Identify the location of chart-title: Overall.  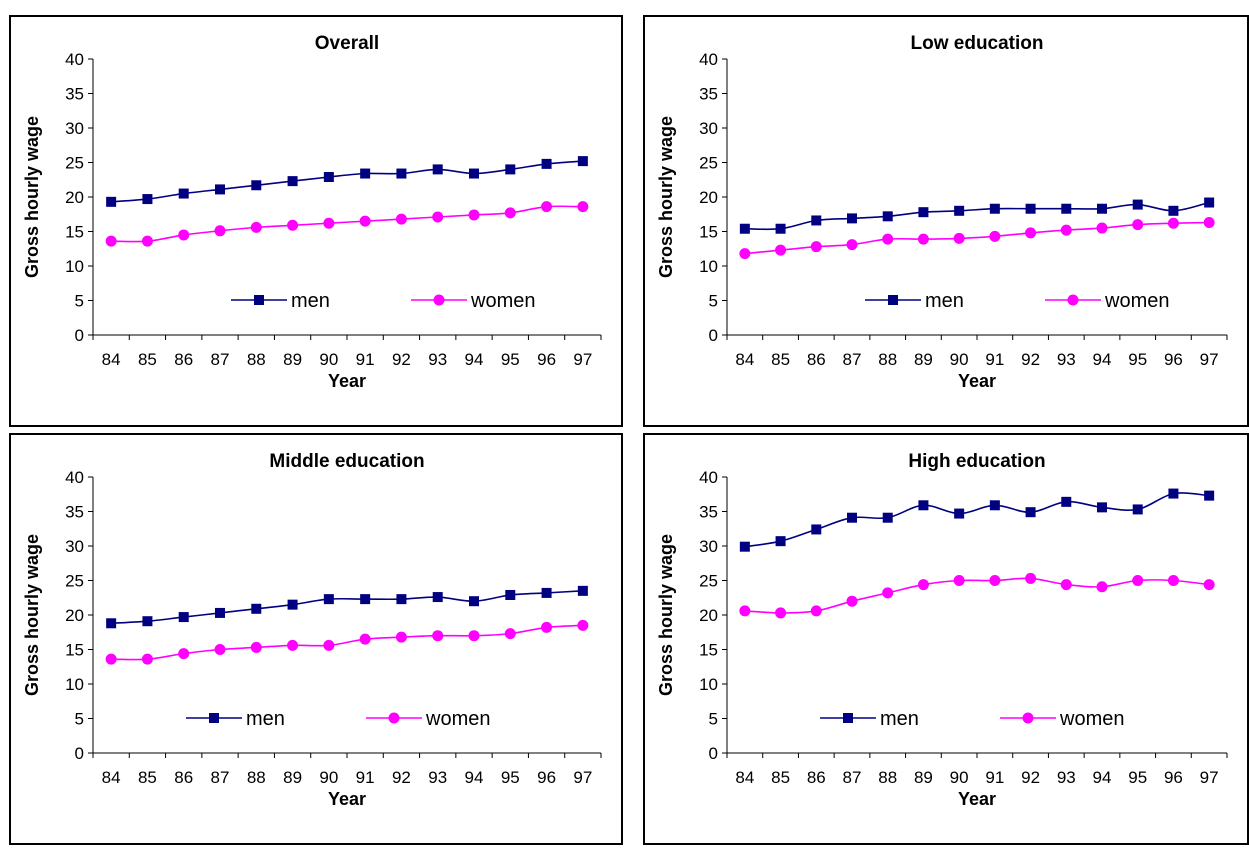
(347, 43).